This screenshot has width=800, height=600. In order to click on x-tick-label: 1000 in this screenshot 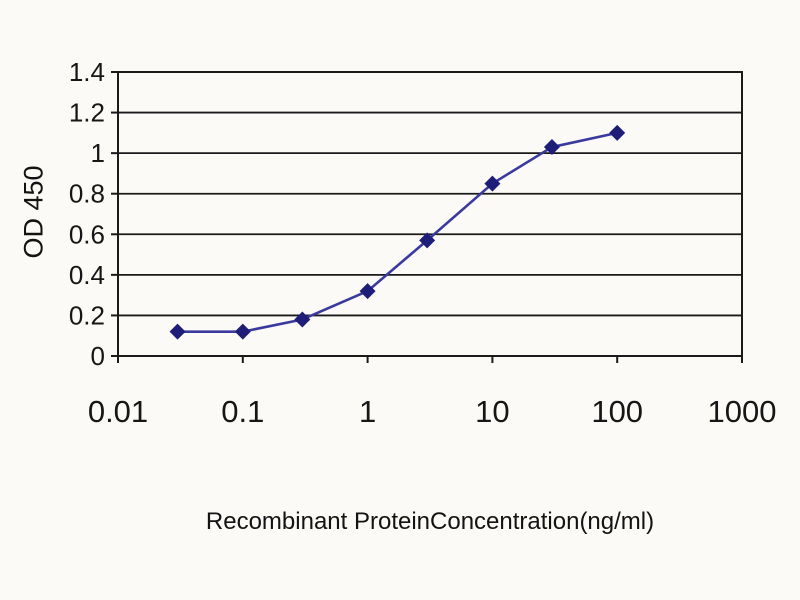, I will do `click(742, 411)`.